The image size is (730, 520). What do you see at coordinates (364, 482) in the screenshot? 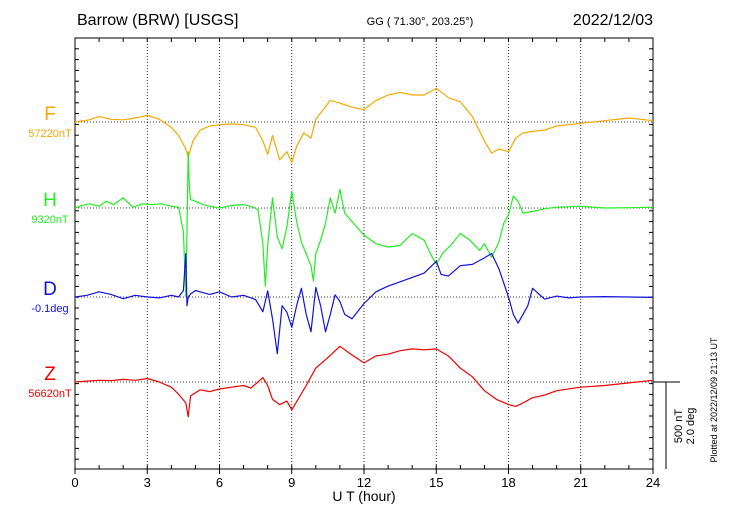
I see `x-tick-label: 12` at bounding box center [364, 482].